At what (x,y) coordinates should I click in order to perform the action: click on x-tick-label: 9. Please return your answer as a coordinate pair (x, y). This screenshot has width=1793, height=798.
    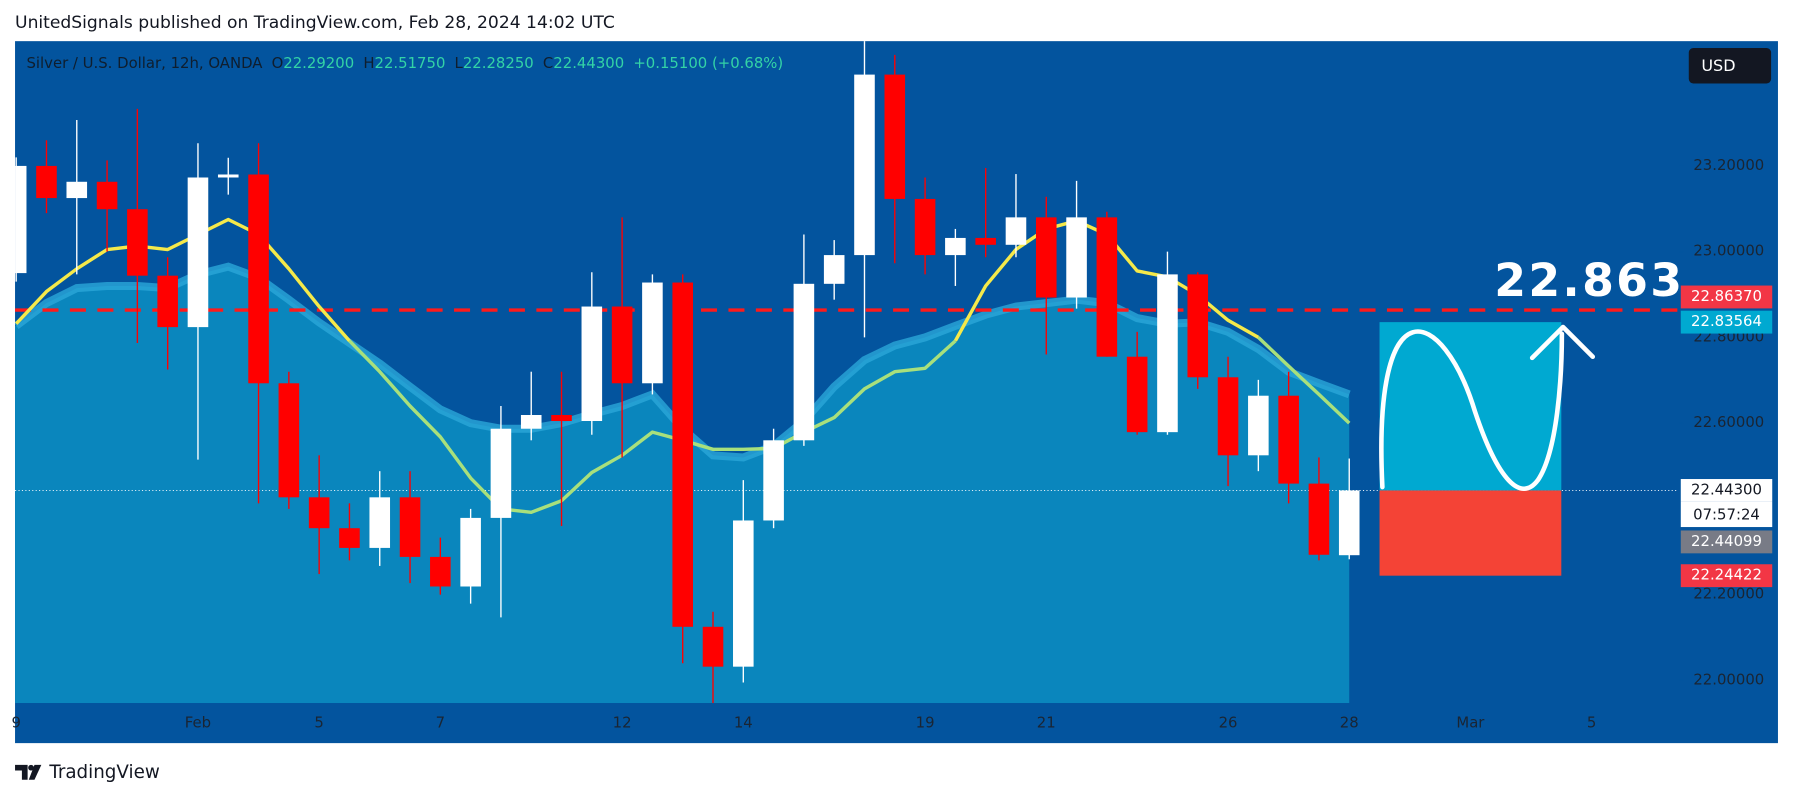
    Looking at the image, I should click on (15, 723).